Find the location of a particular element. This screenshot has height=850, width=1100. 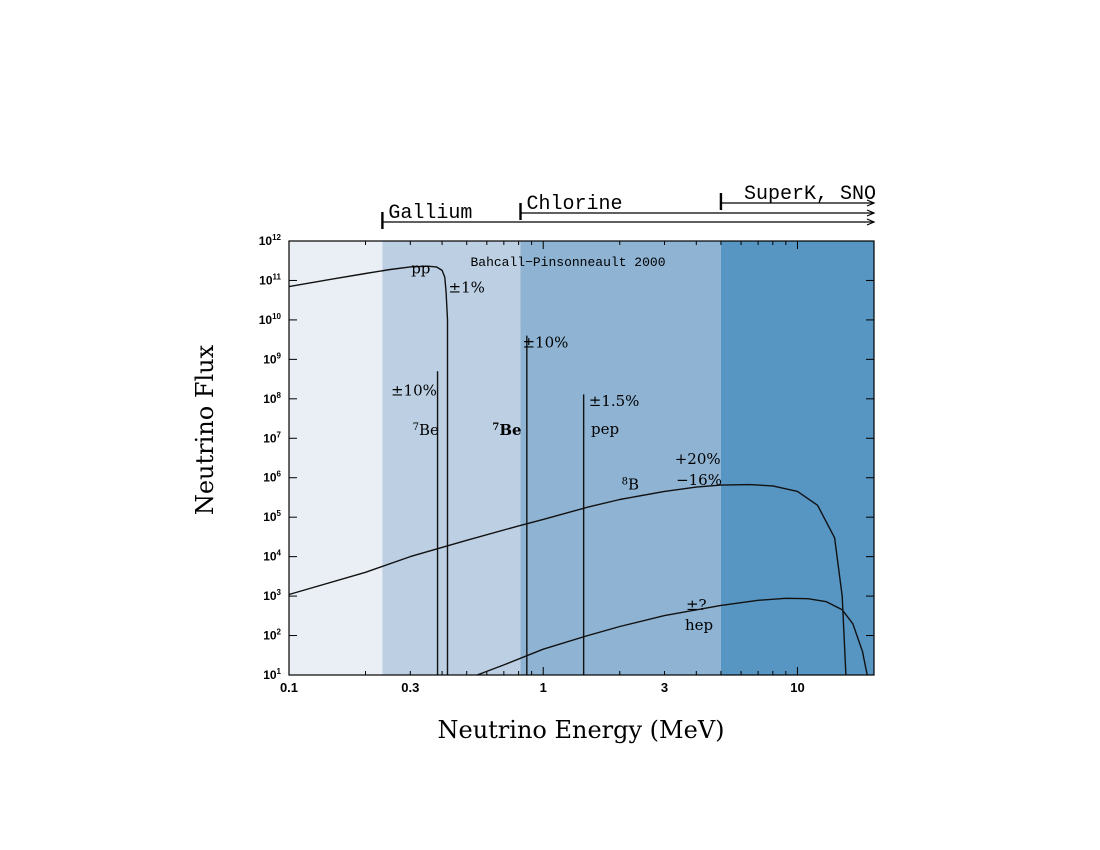

y-tick-label: 10² is located at coordinates (272, 635).